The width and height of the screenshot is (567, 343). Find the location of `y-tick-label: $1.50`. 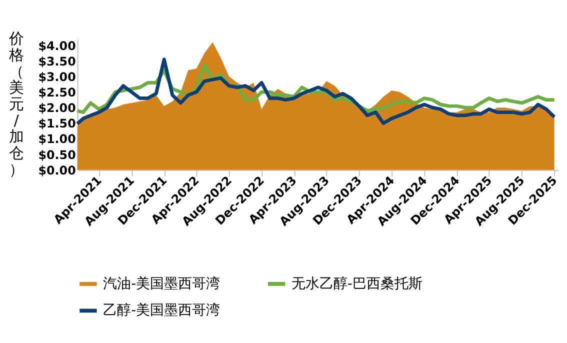

y-tick-label: $1.50 is located at coordinates (57, 123).